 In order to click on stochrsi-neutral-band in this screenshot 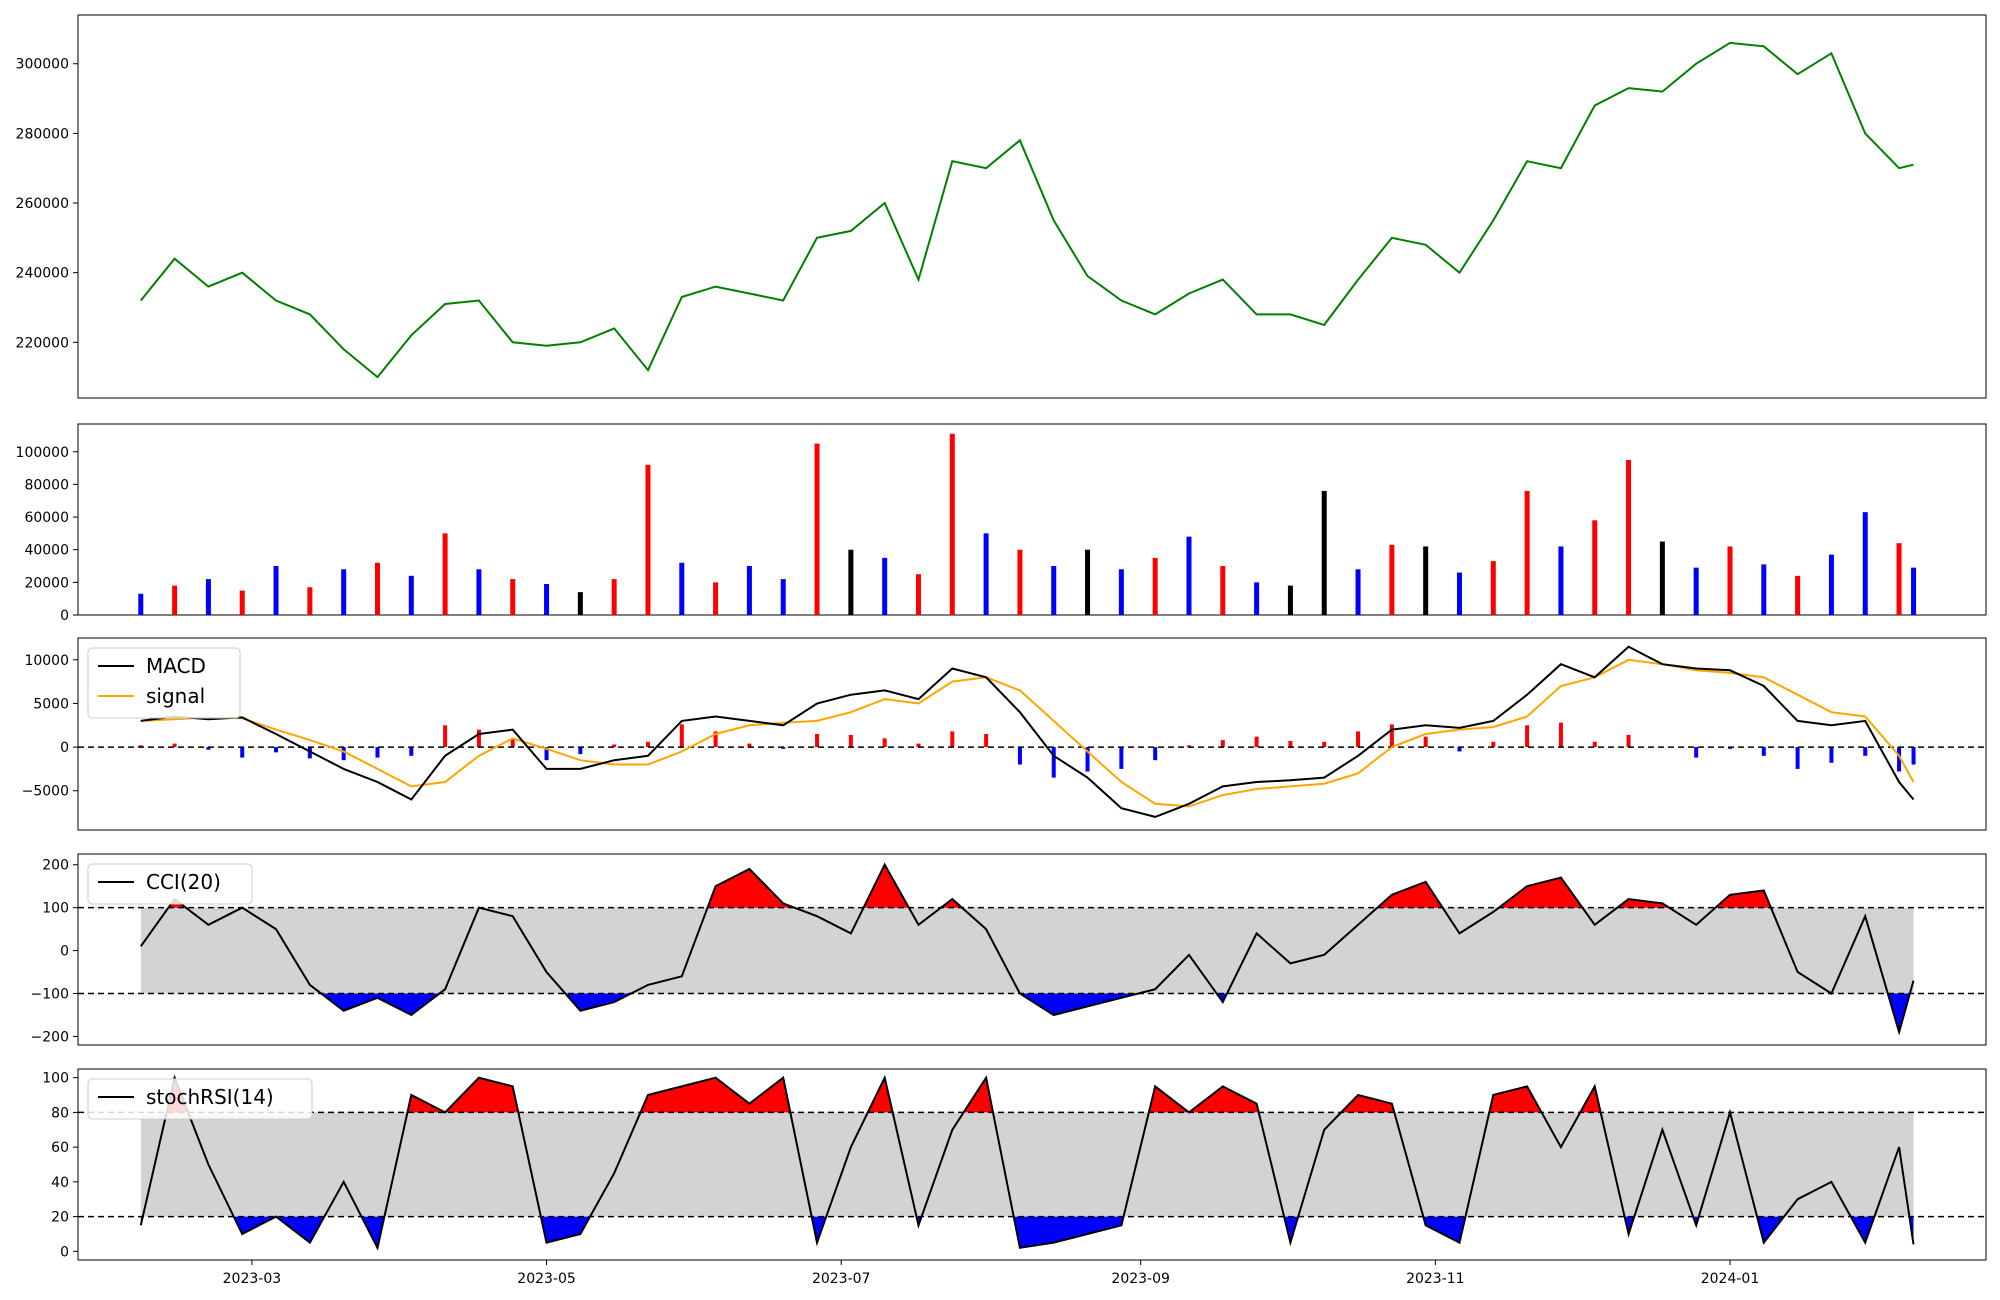, I will do `click(1027, 1164)`.